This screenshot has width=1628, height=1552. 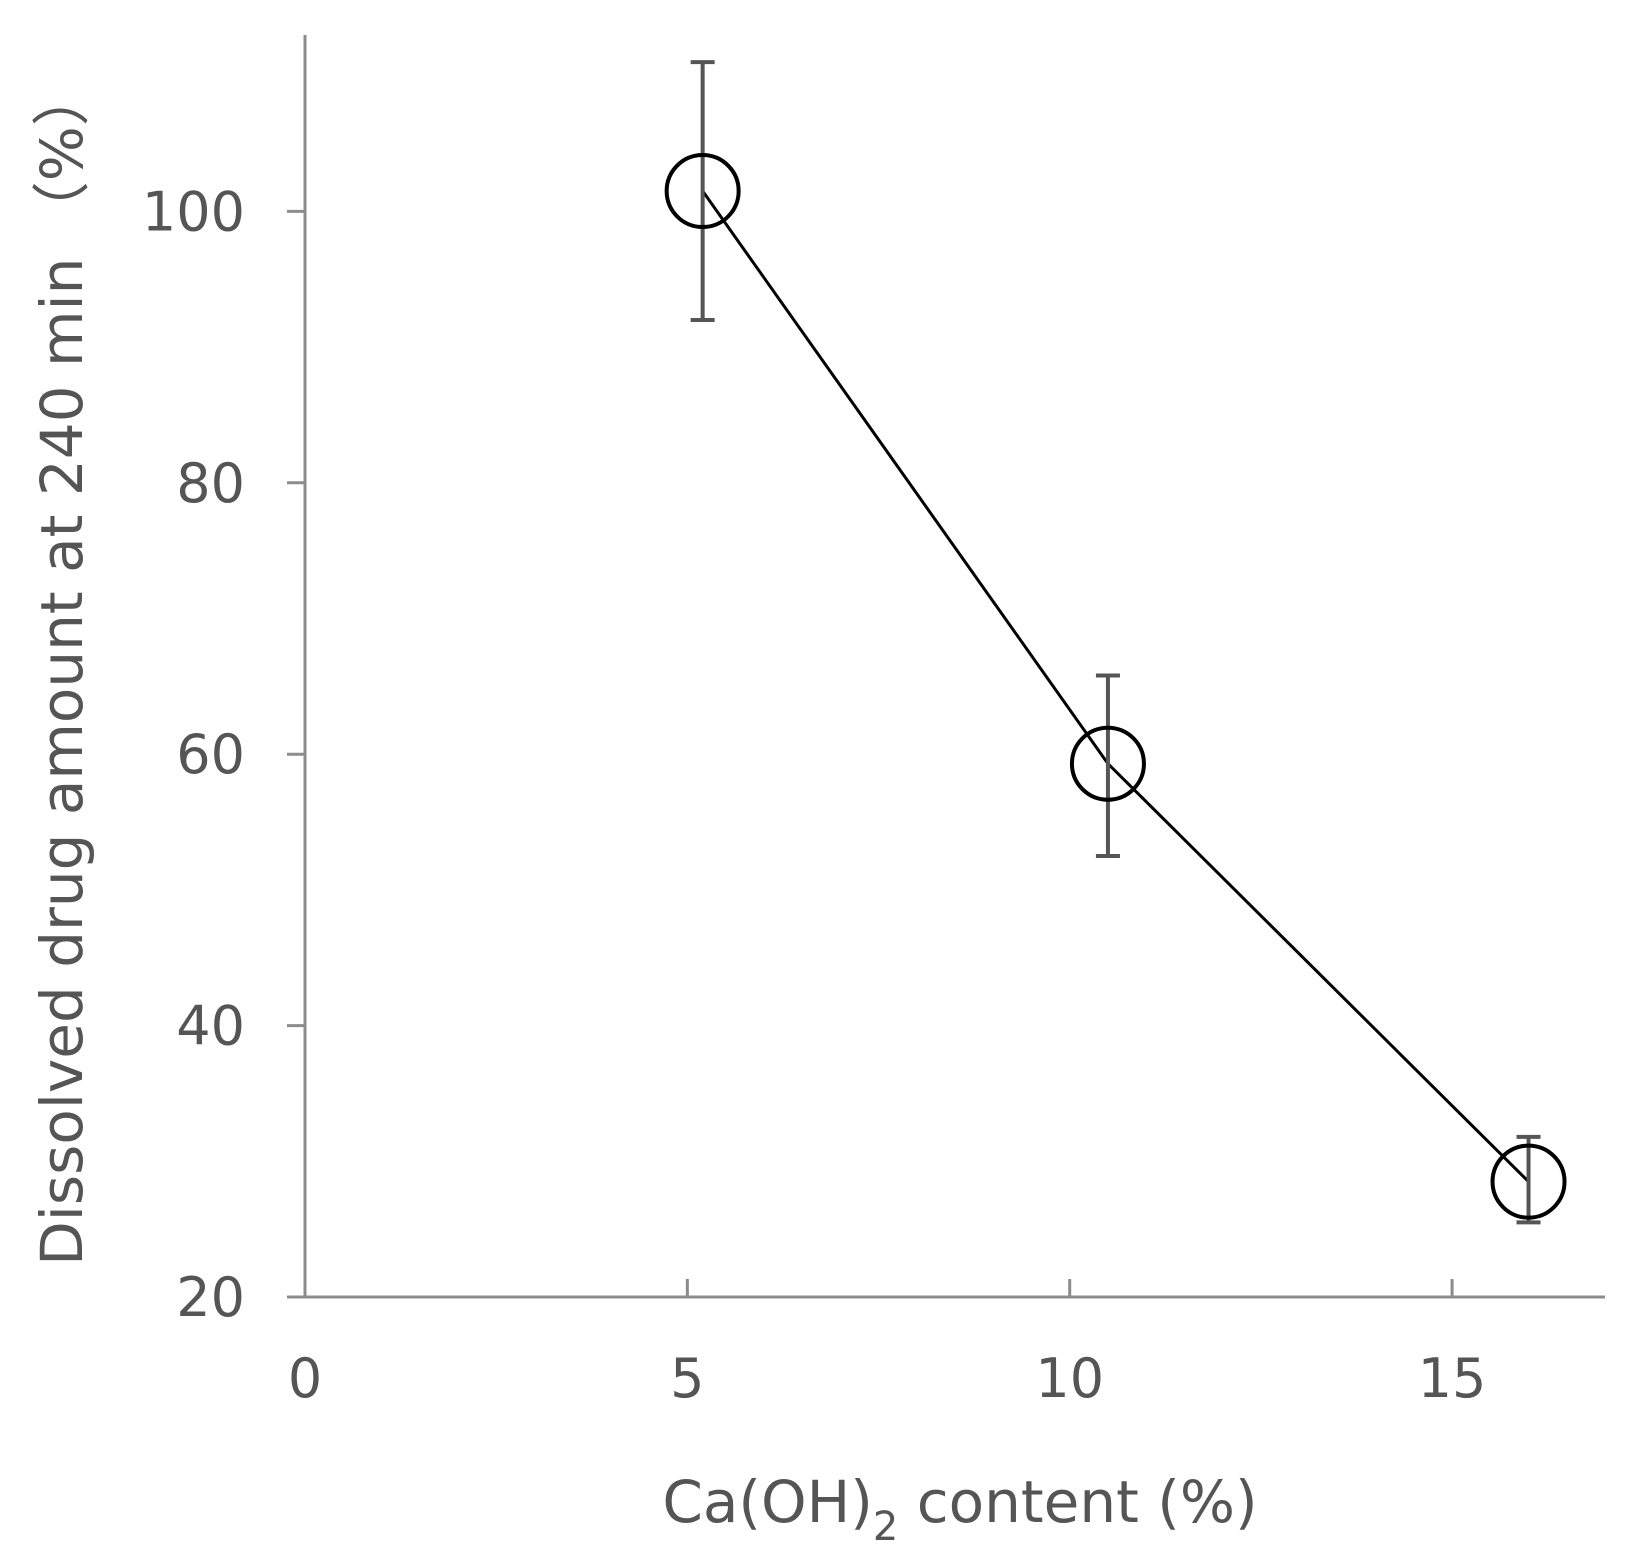 I want to click on x-axis-title-main: Ca(OH), so click(x=767, y=1502).